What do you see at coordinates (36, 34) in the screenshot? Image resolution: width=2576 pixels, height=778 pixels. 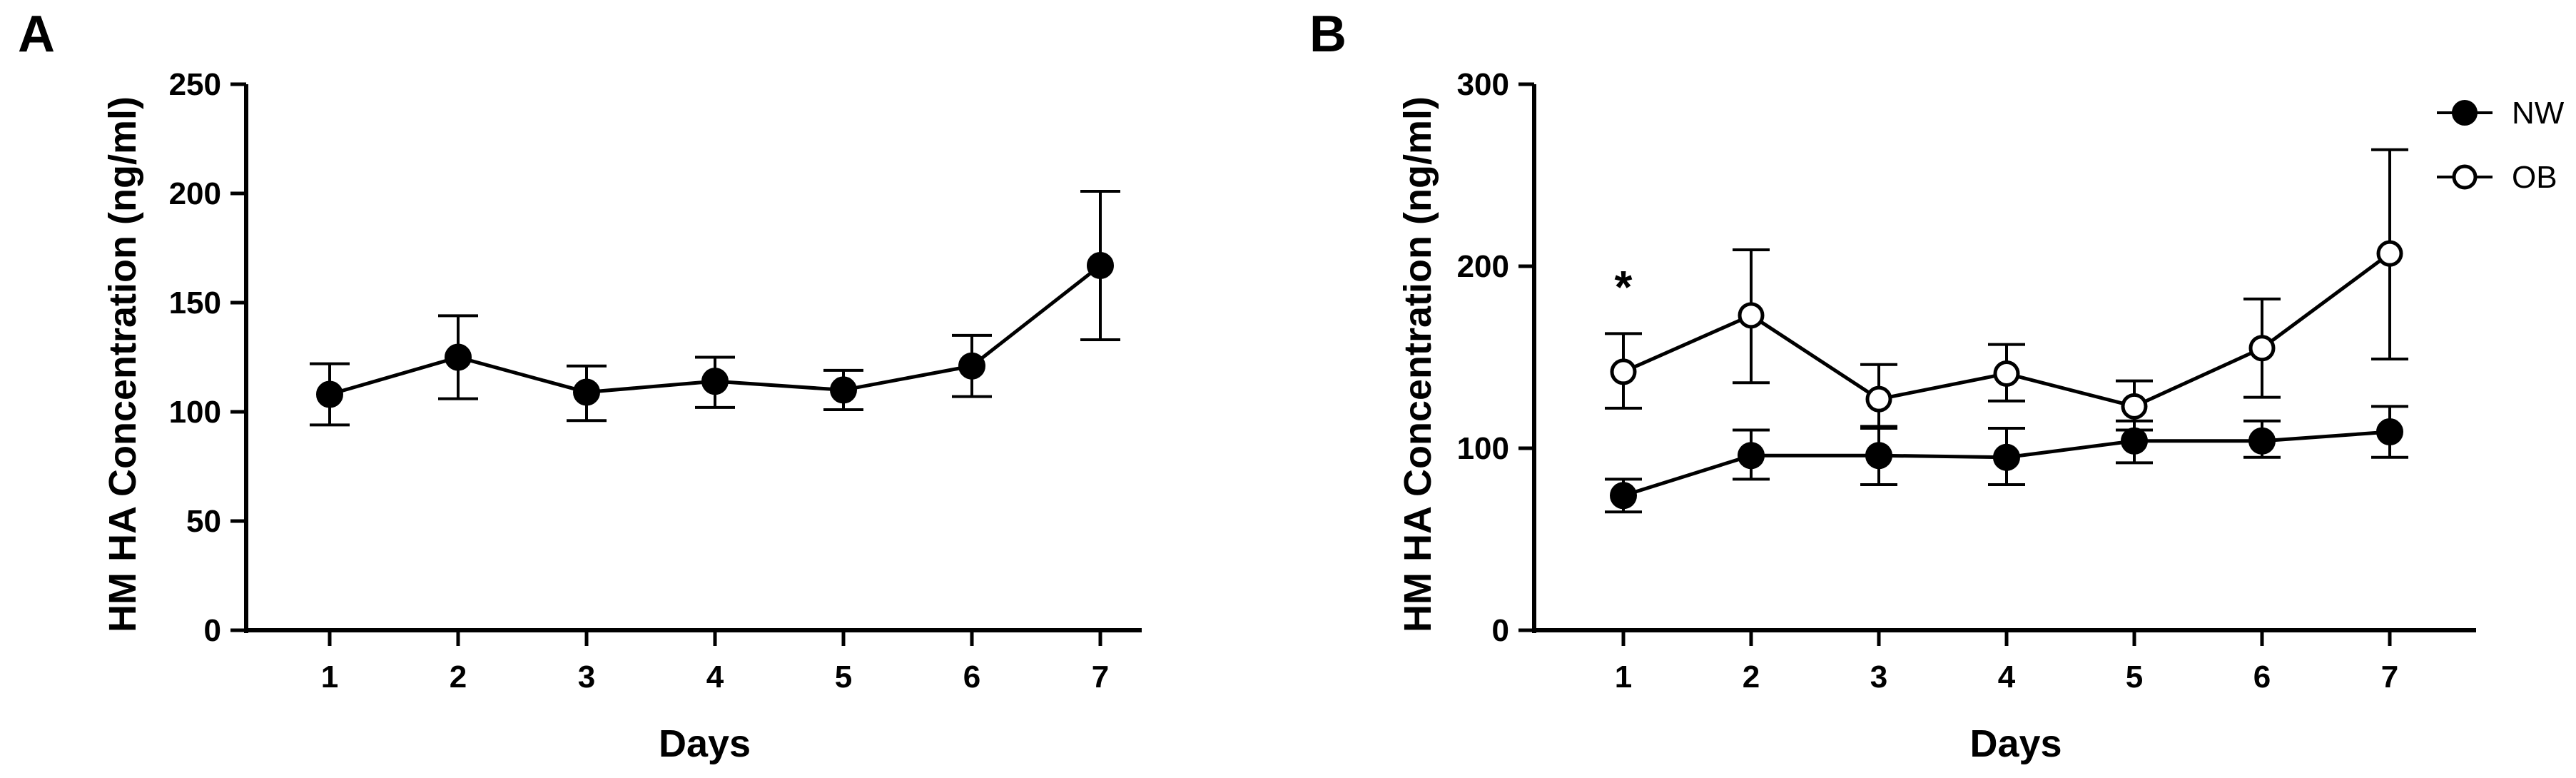 I see `panel-letter-a: A` at bounding box center [36, 34].